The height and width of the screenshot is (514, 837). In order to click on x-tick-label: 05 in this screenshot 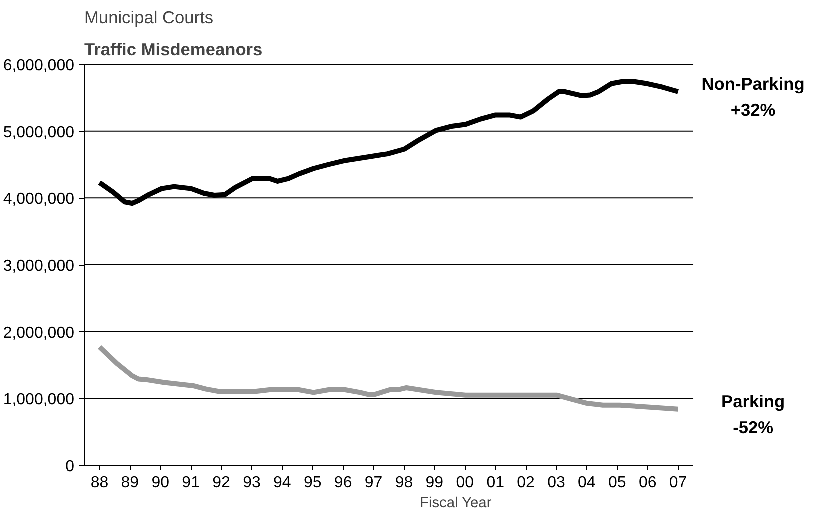, I will do `click(617, 483)`.